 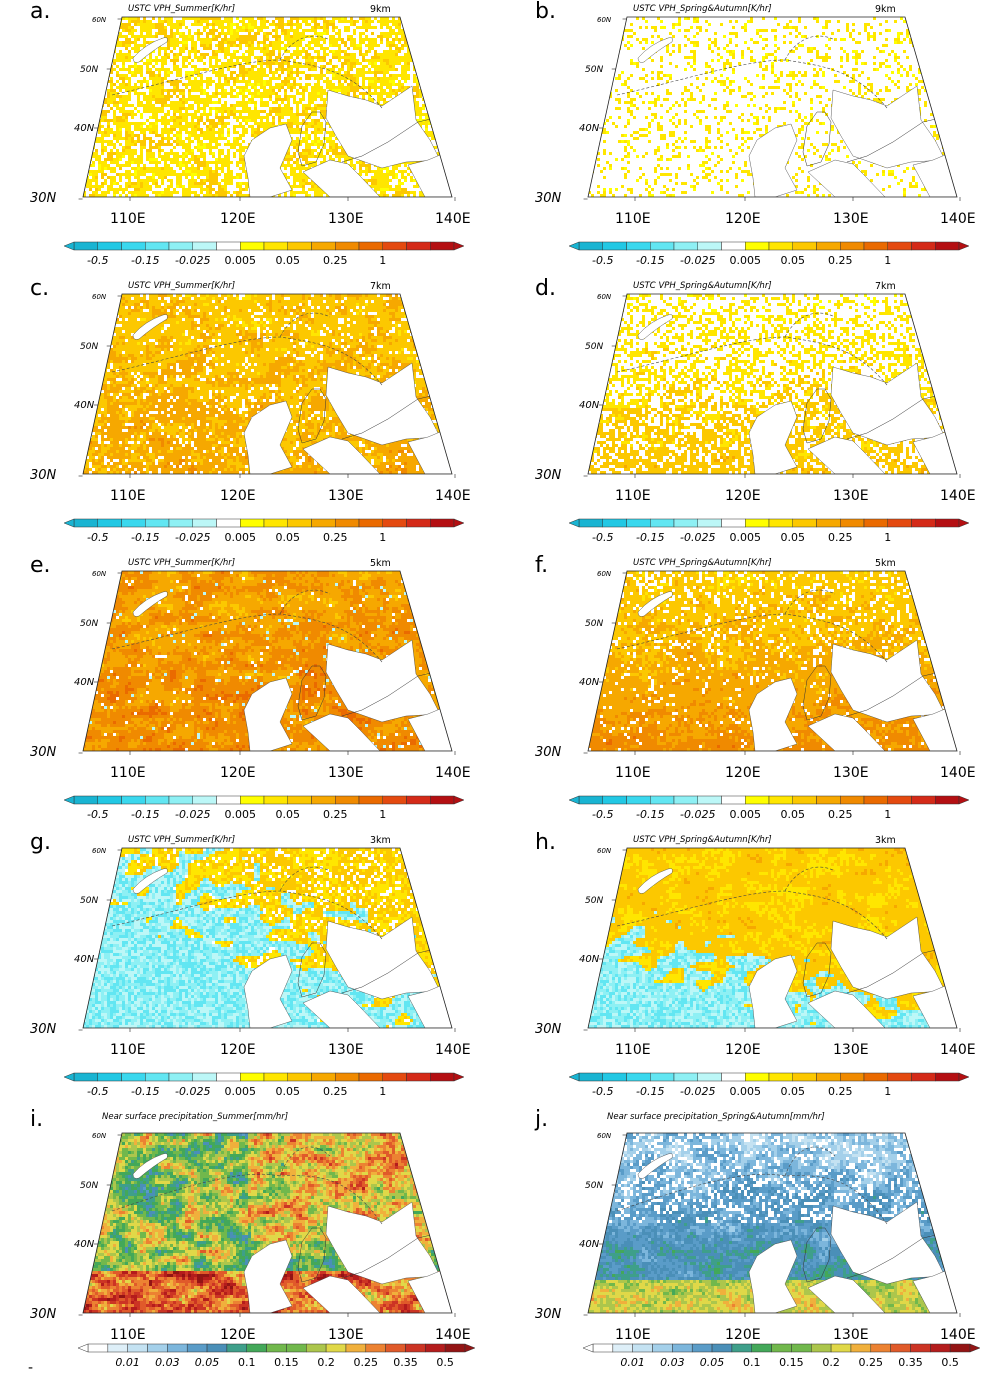 What do you see at coordinates (445, 1362) in the screenshot?
I see `colorbar-tick-0.5: 0.5` at bounding box center [445, 1362].